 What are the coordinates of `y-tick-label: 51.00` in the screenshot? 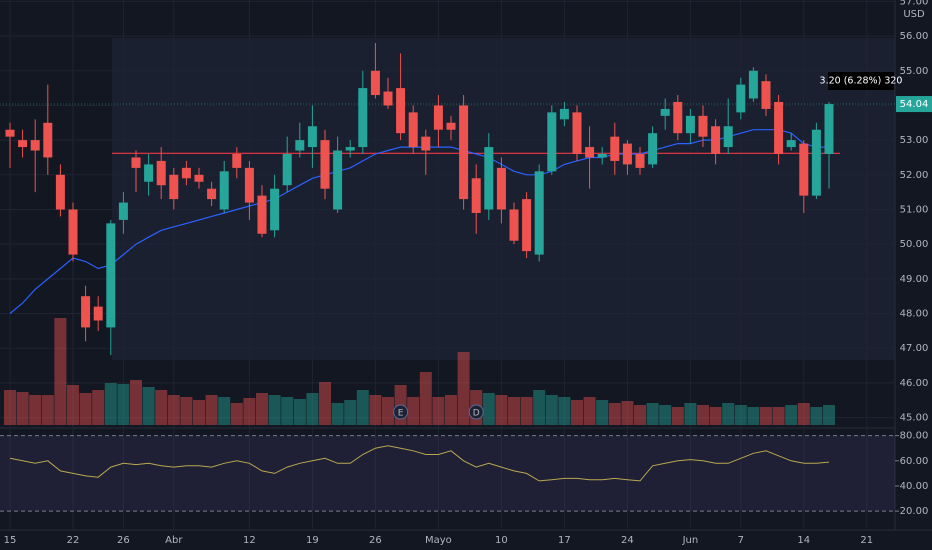 It's located at (914, 209).